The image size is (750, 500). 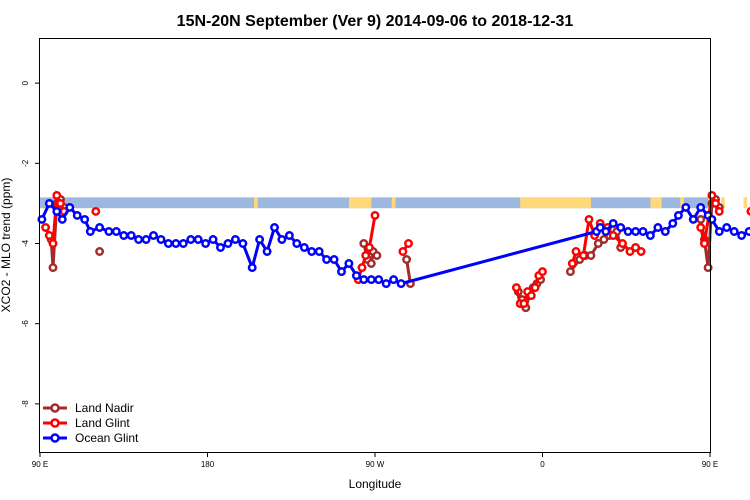 What do you see at coordinates (55, 438) in the screenshot?
I see `legend-marker` at bounding box center [55, 438].